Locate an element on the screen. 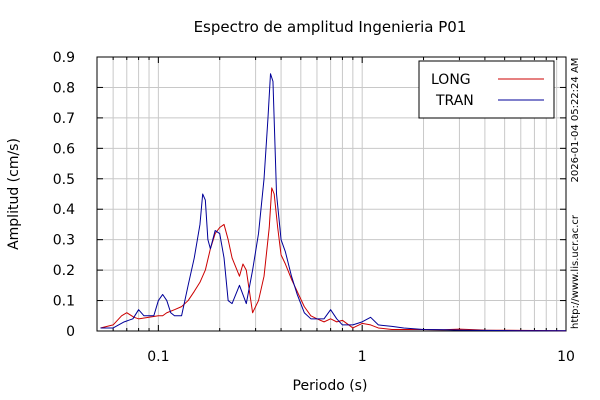 Image resolution: width=600 pixels, height=400 pixels. y-tick-label: 0.3 is located at coordinates (64, 241).